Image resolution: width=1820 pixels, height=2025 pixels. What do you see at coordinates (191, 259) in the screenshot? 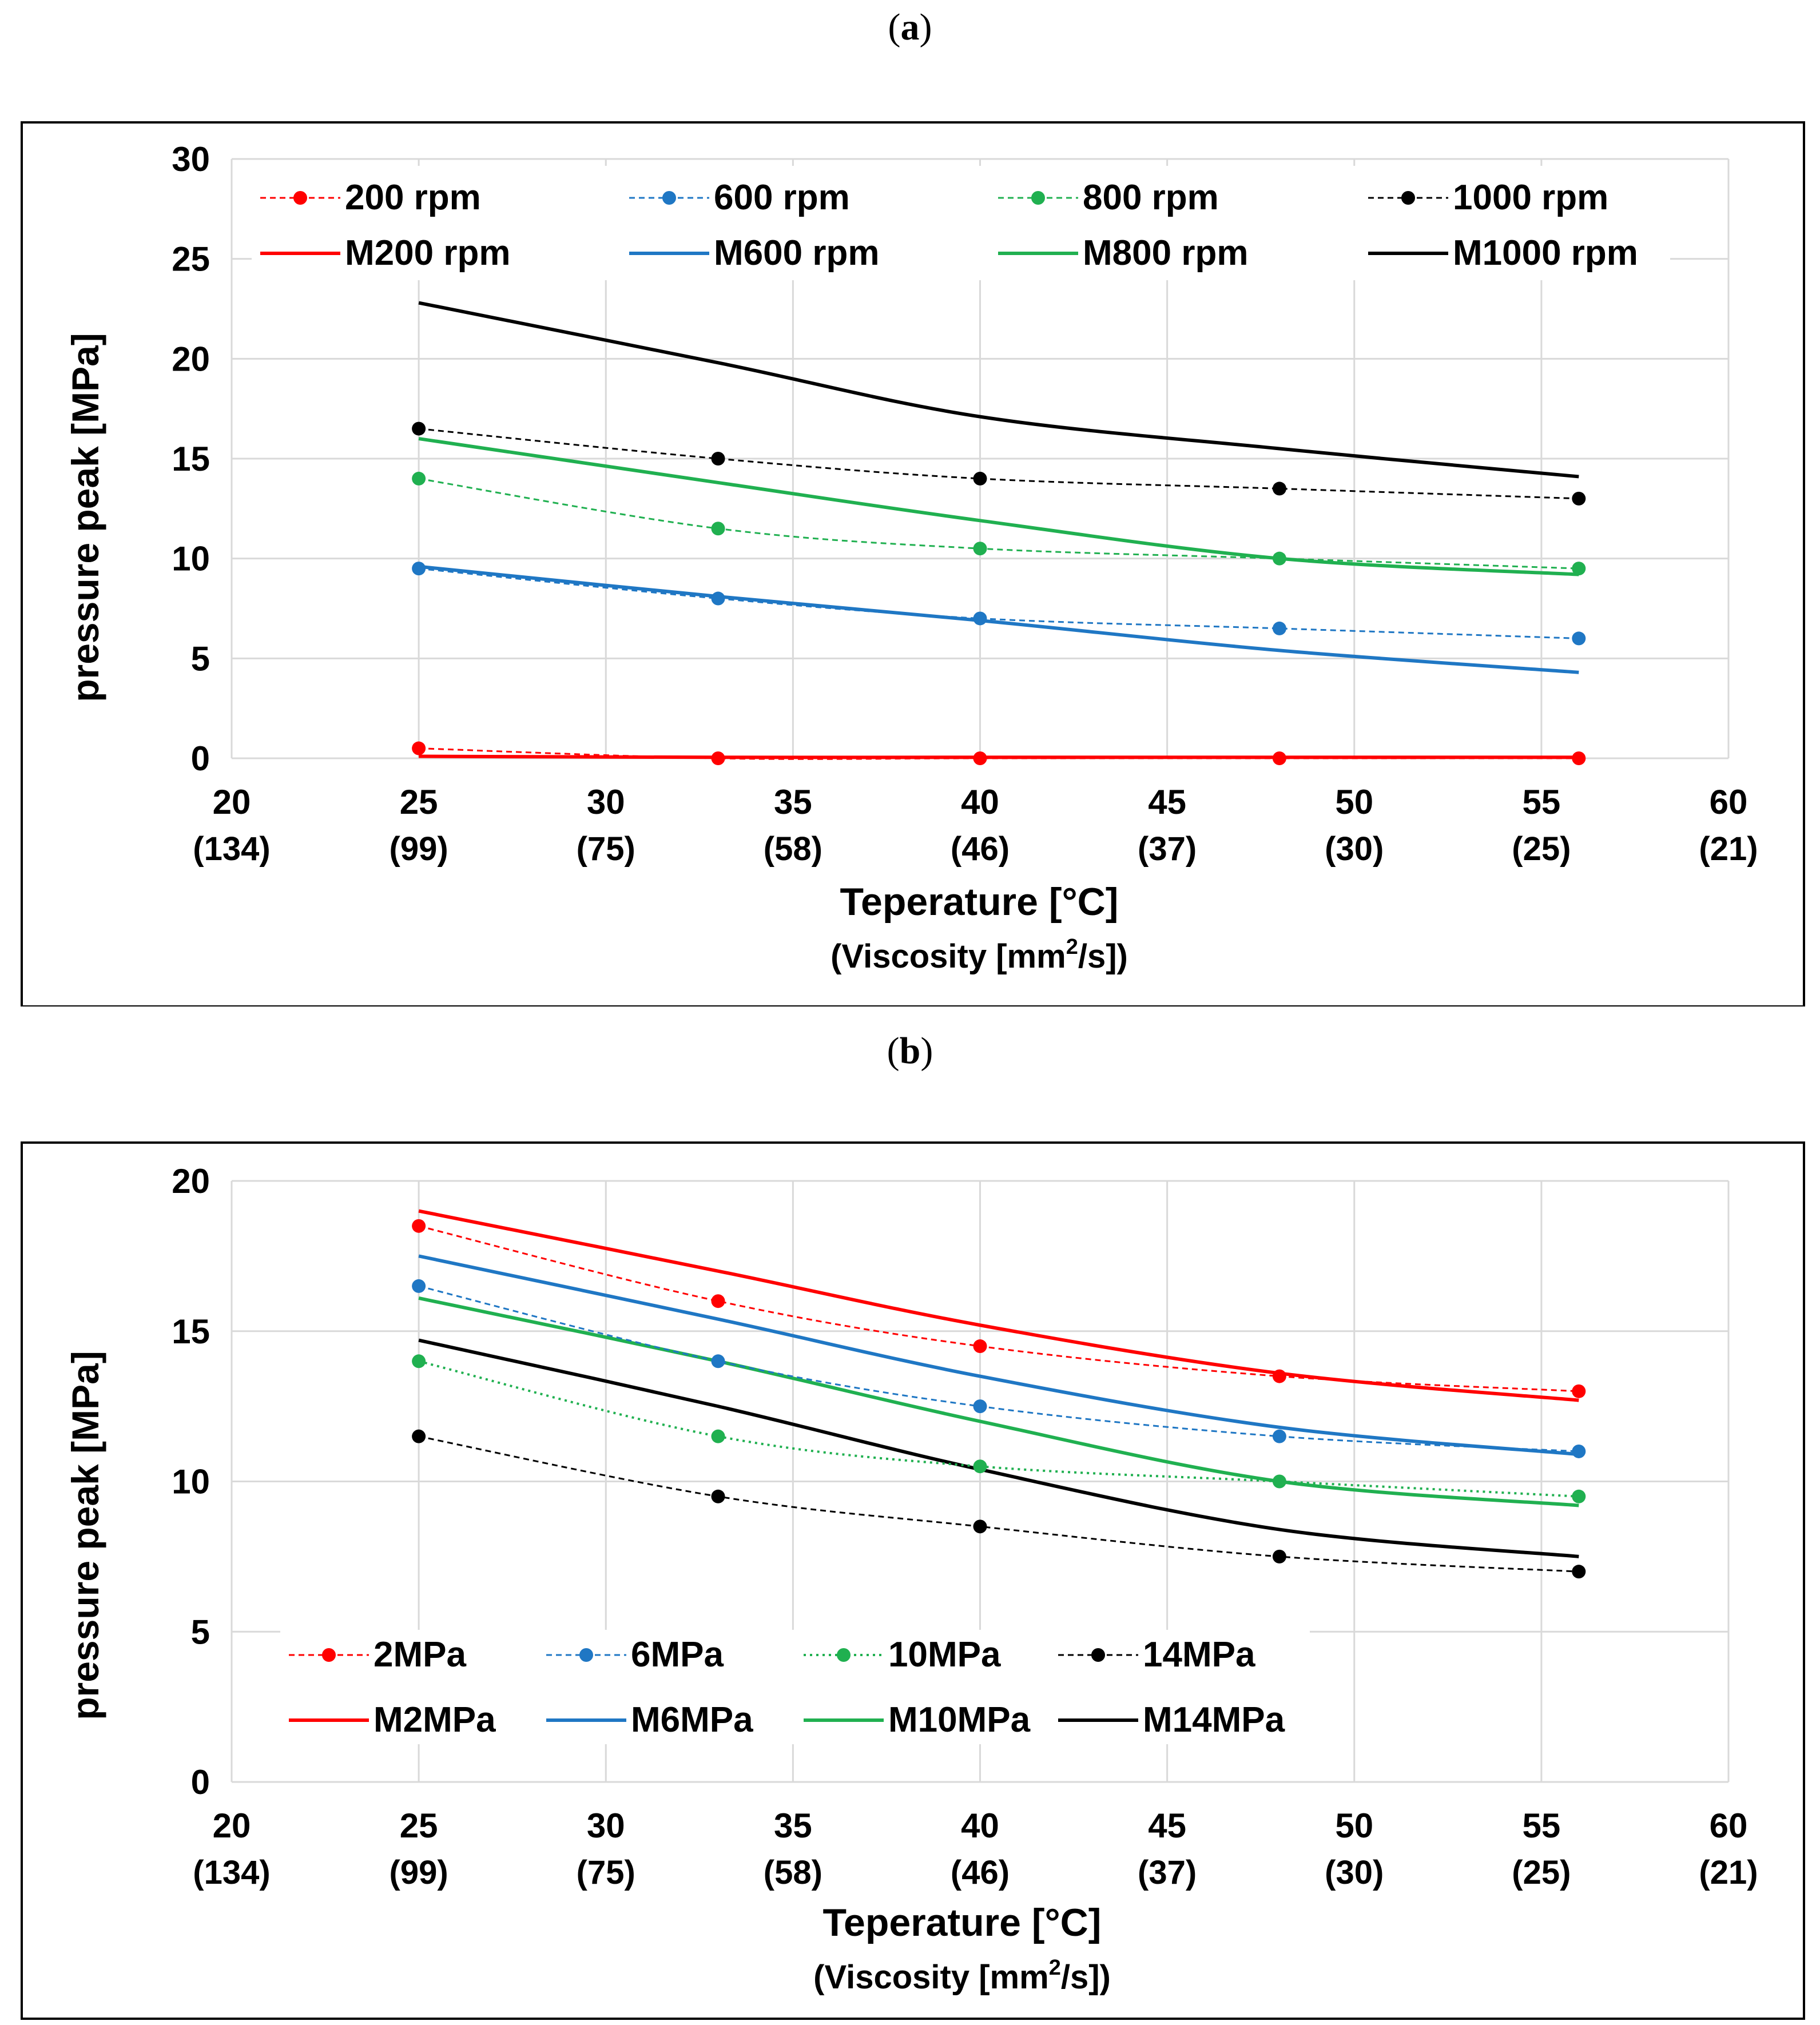
I see `y-tick-label: 25` at bounding box center [191, 259].